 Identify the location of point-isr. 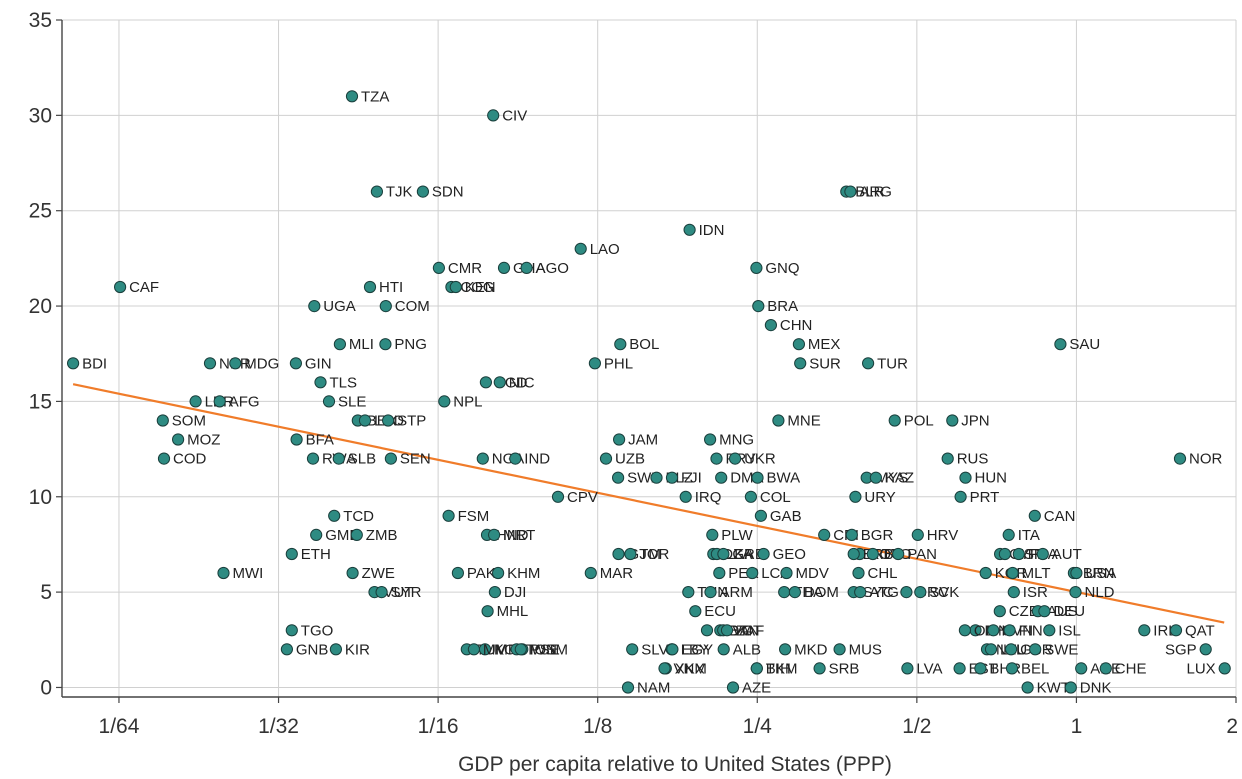
(1013, 592).